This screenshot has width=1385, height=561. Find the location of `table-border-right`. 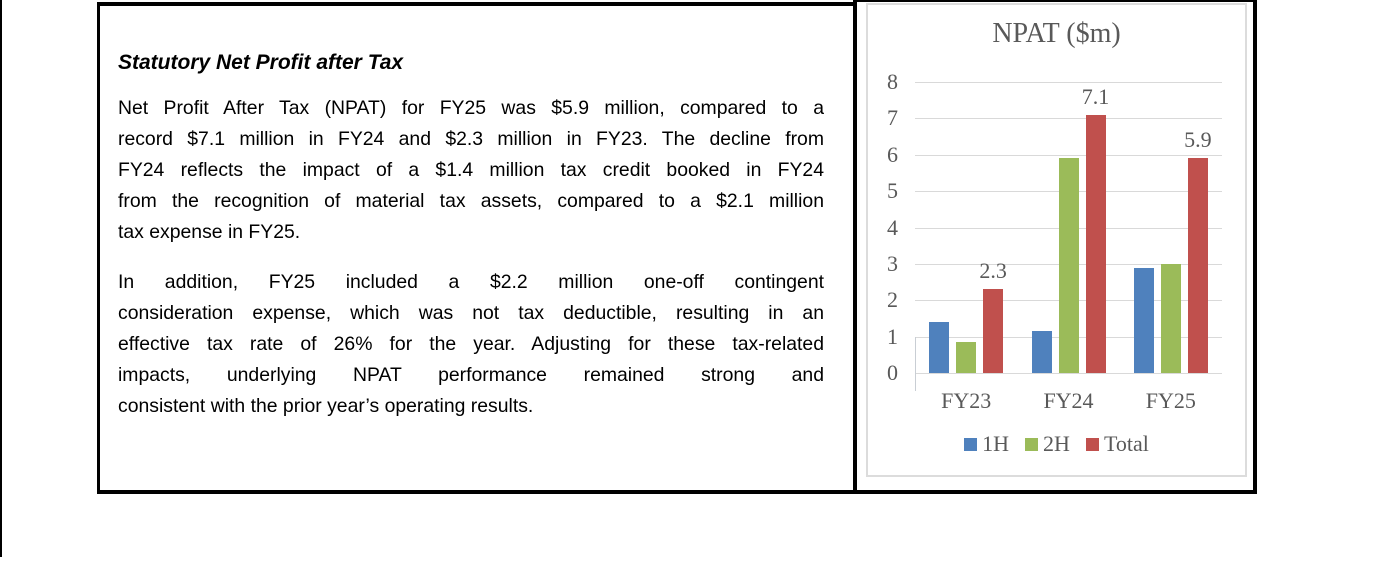

table-border-right is located at coordinates (1255, 247).